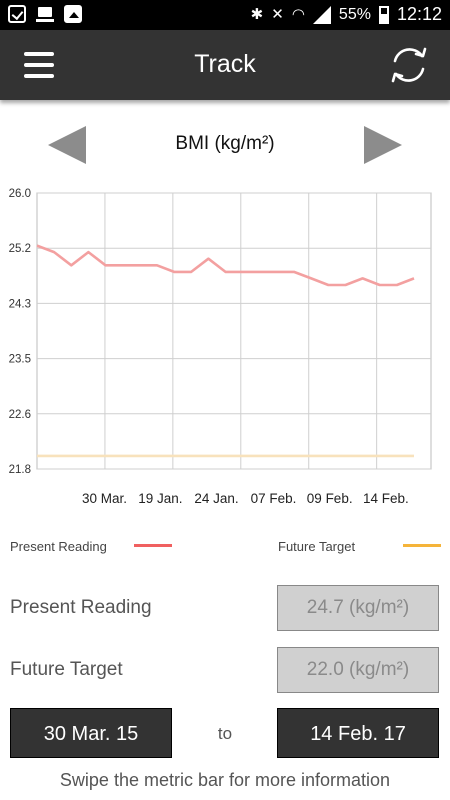 This screenshot has height=800, width=450. What do you see at coordinates (20, 304) in the screenshot?
I see `y-tick-label: 24.3` at bounding box center [20, 304].